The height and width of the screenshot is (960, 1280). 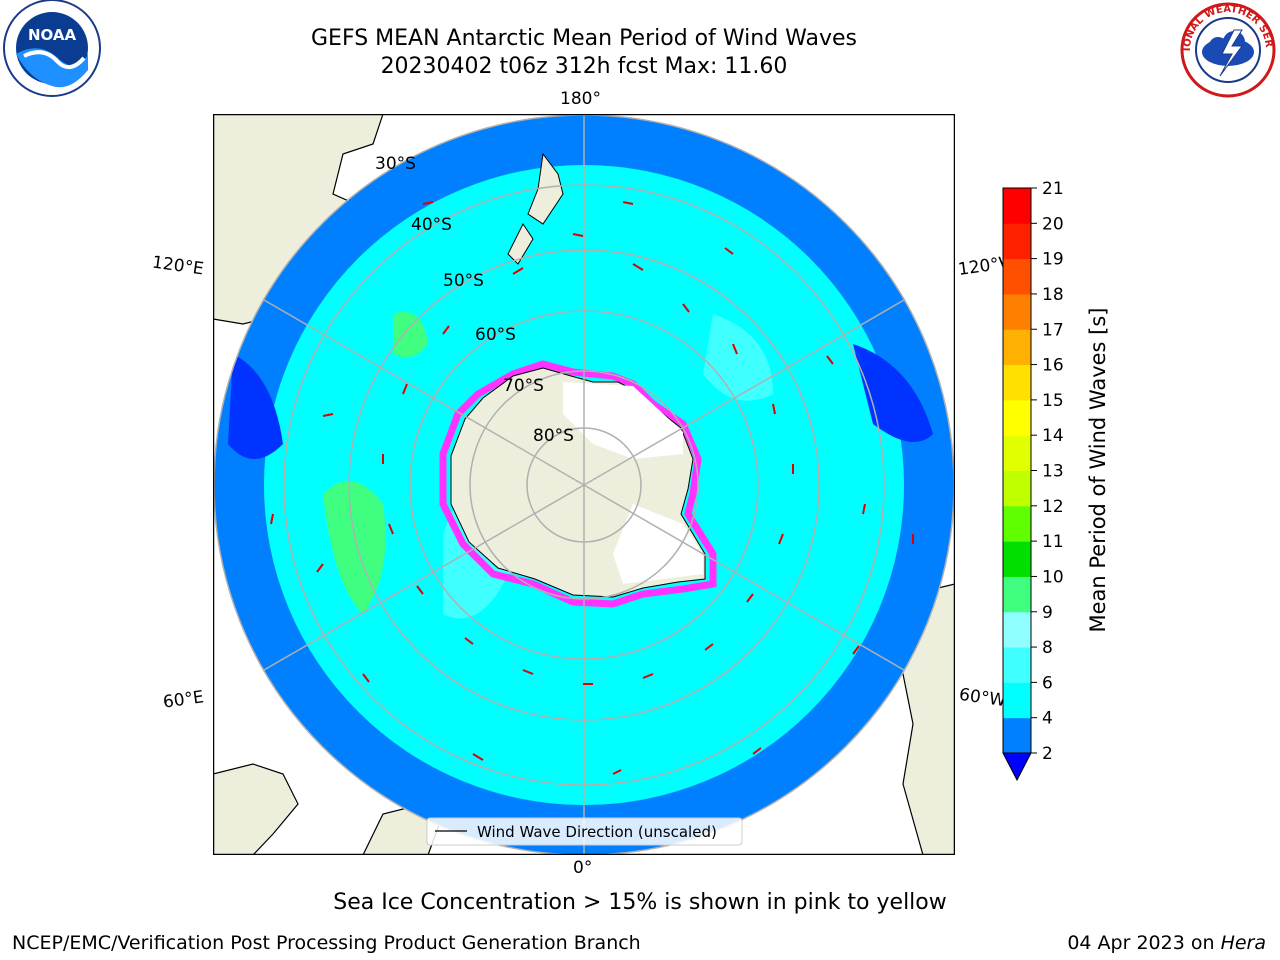 What do you see at coordinates (52, 35) in the screenshot?
I see `noaa-logo-text: NOAA` at bounding box center [52, 35].